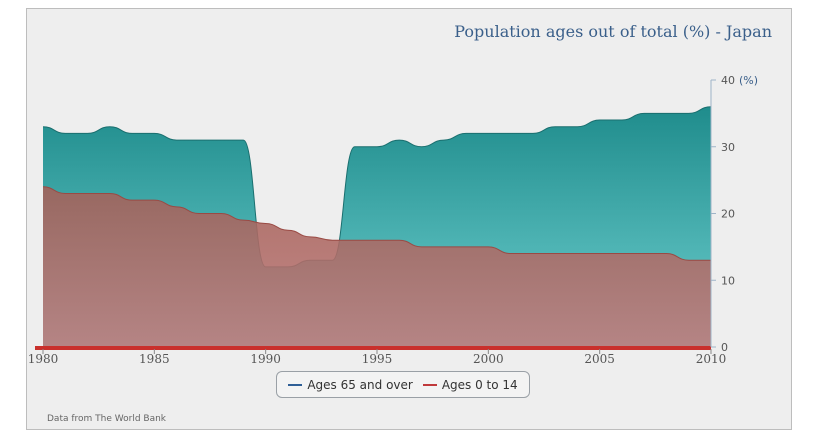  What do you see at coordinates (555, 127) in the screenshot?
I see `point-65-over-2003` at bounding box center [555, 127].